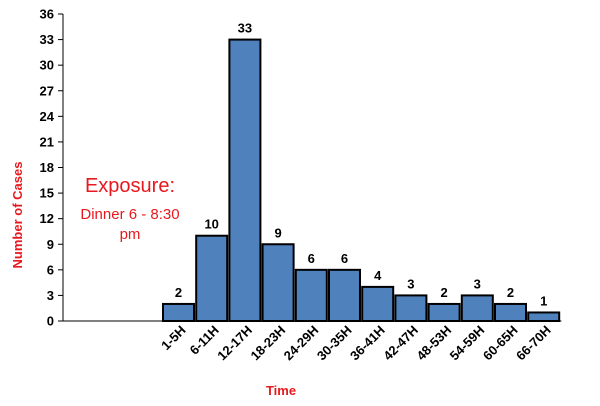  I want to click on exposure-time-line1: Dinner 6 - 8:30, so click(129, 214).